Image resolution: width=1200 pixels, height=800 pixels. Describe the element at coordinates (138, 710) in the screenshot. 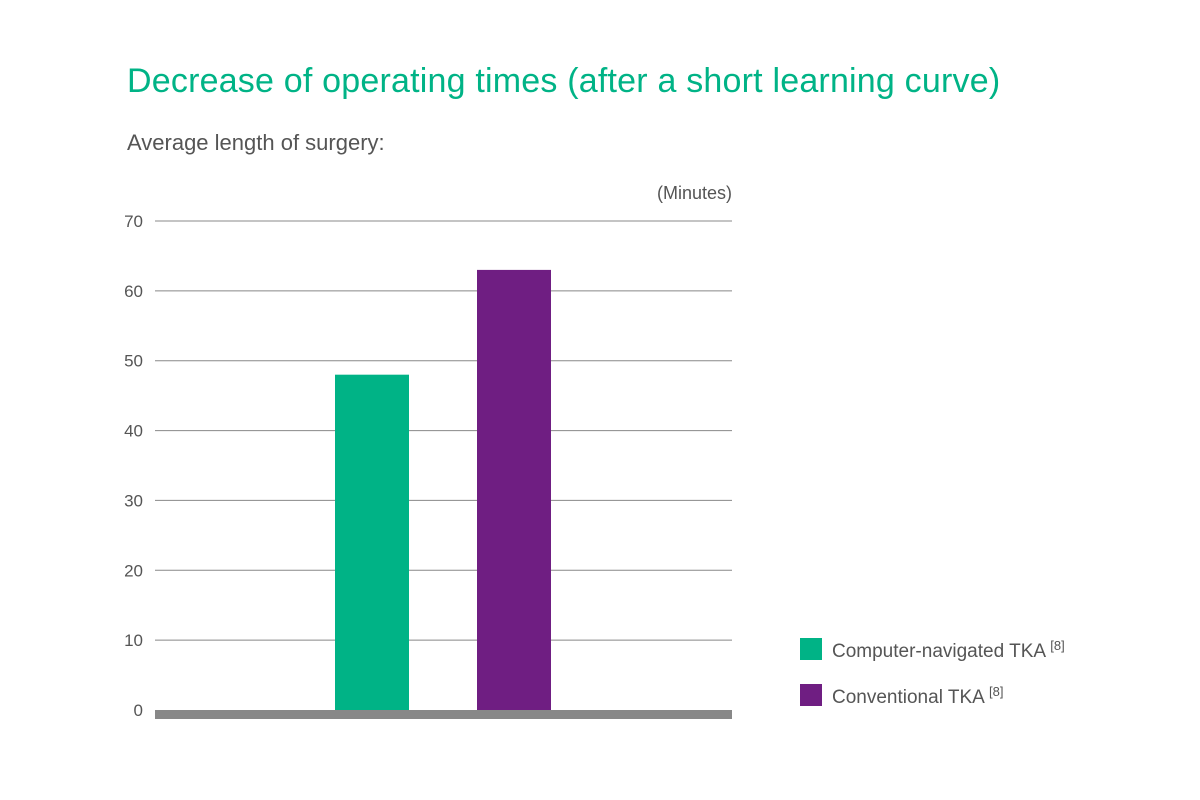

I see `y-tick-label-0: 0` at that location.